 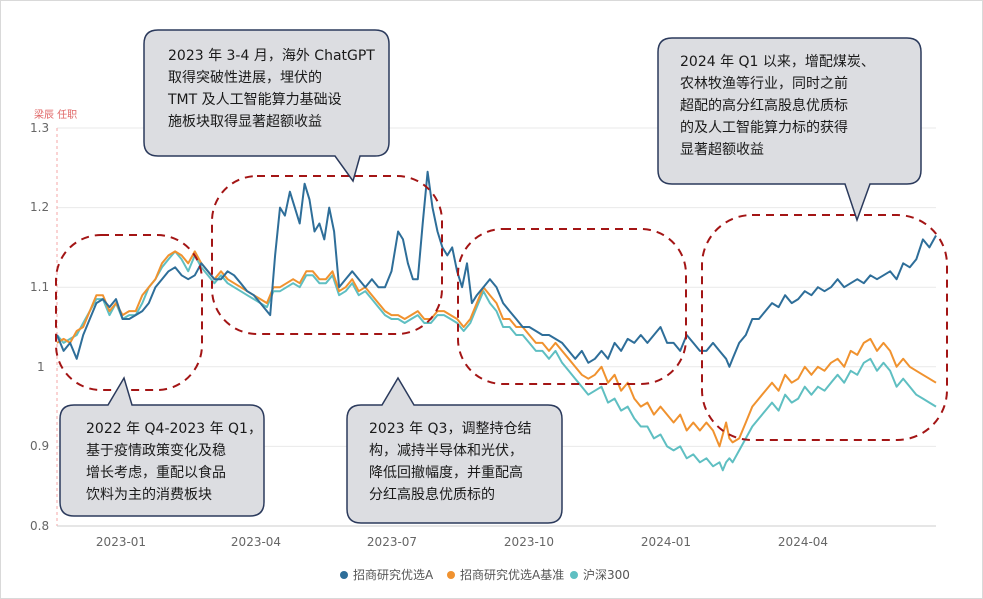 I want to click on x-tick-label: 2024-04, so click(x=803, y=542).